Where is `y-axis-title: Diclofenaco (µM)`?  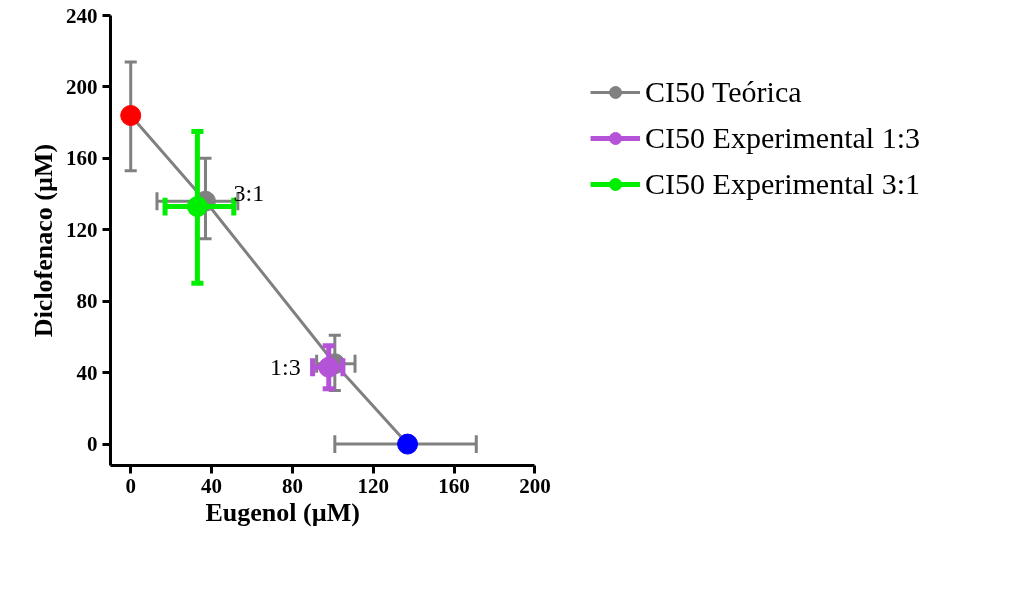 y-axis-title: Diclofenaco (µM) is located at coordinates (43, 240).